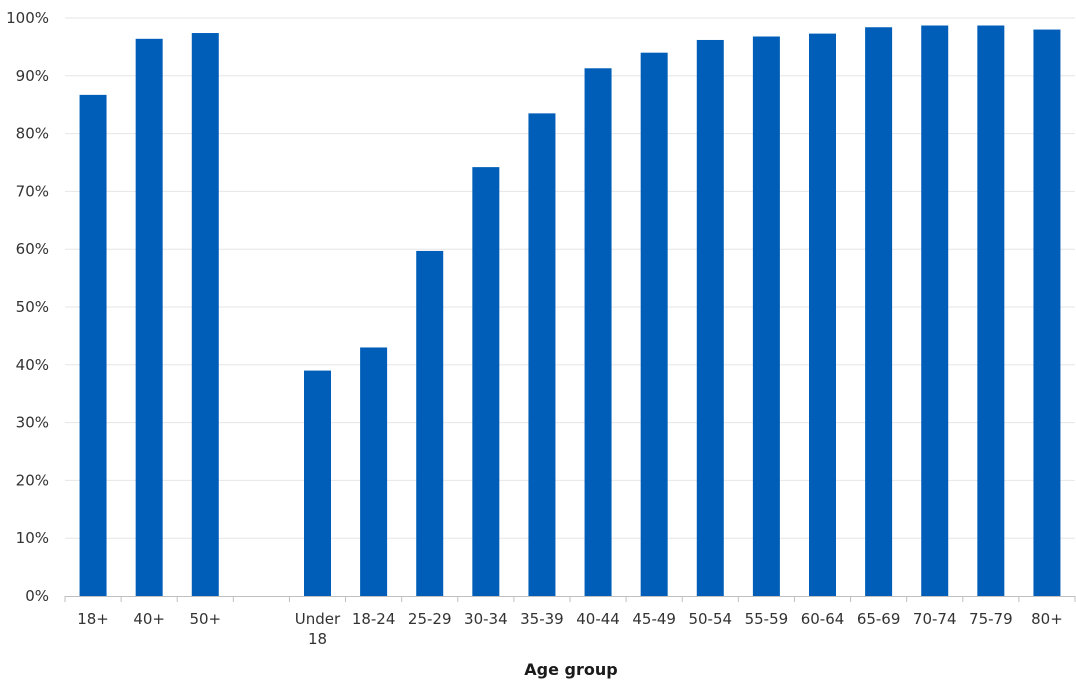  What do you see at coordinates (149, 619) in the screenshot?
I see `x-tick-label: 40+` at bounding box center [149, 619].